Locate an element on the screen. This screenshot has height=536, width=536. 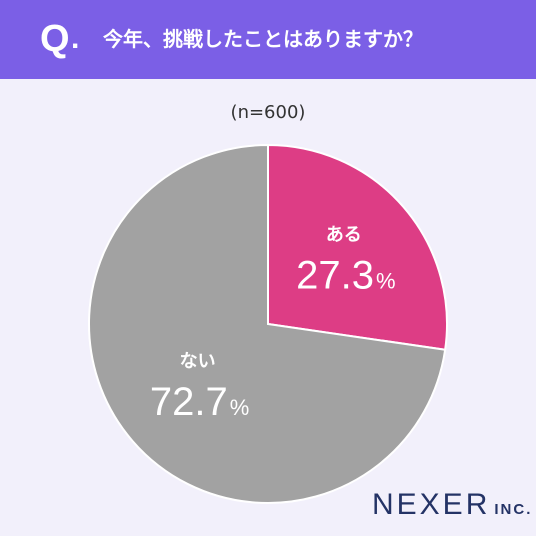
slice-category-label: ある is located at coordinates (344, 234).